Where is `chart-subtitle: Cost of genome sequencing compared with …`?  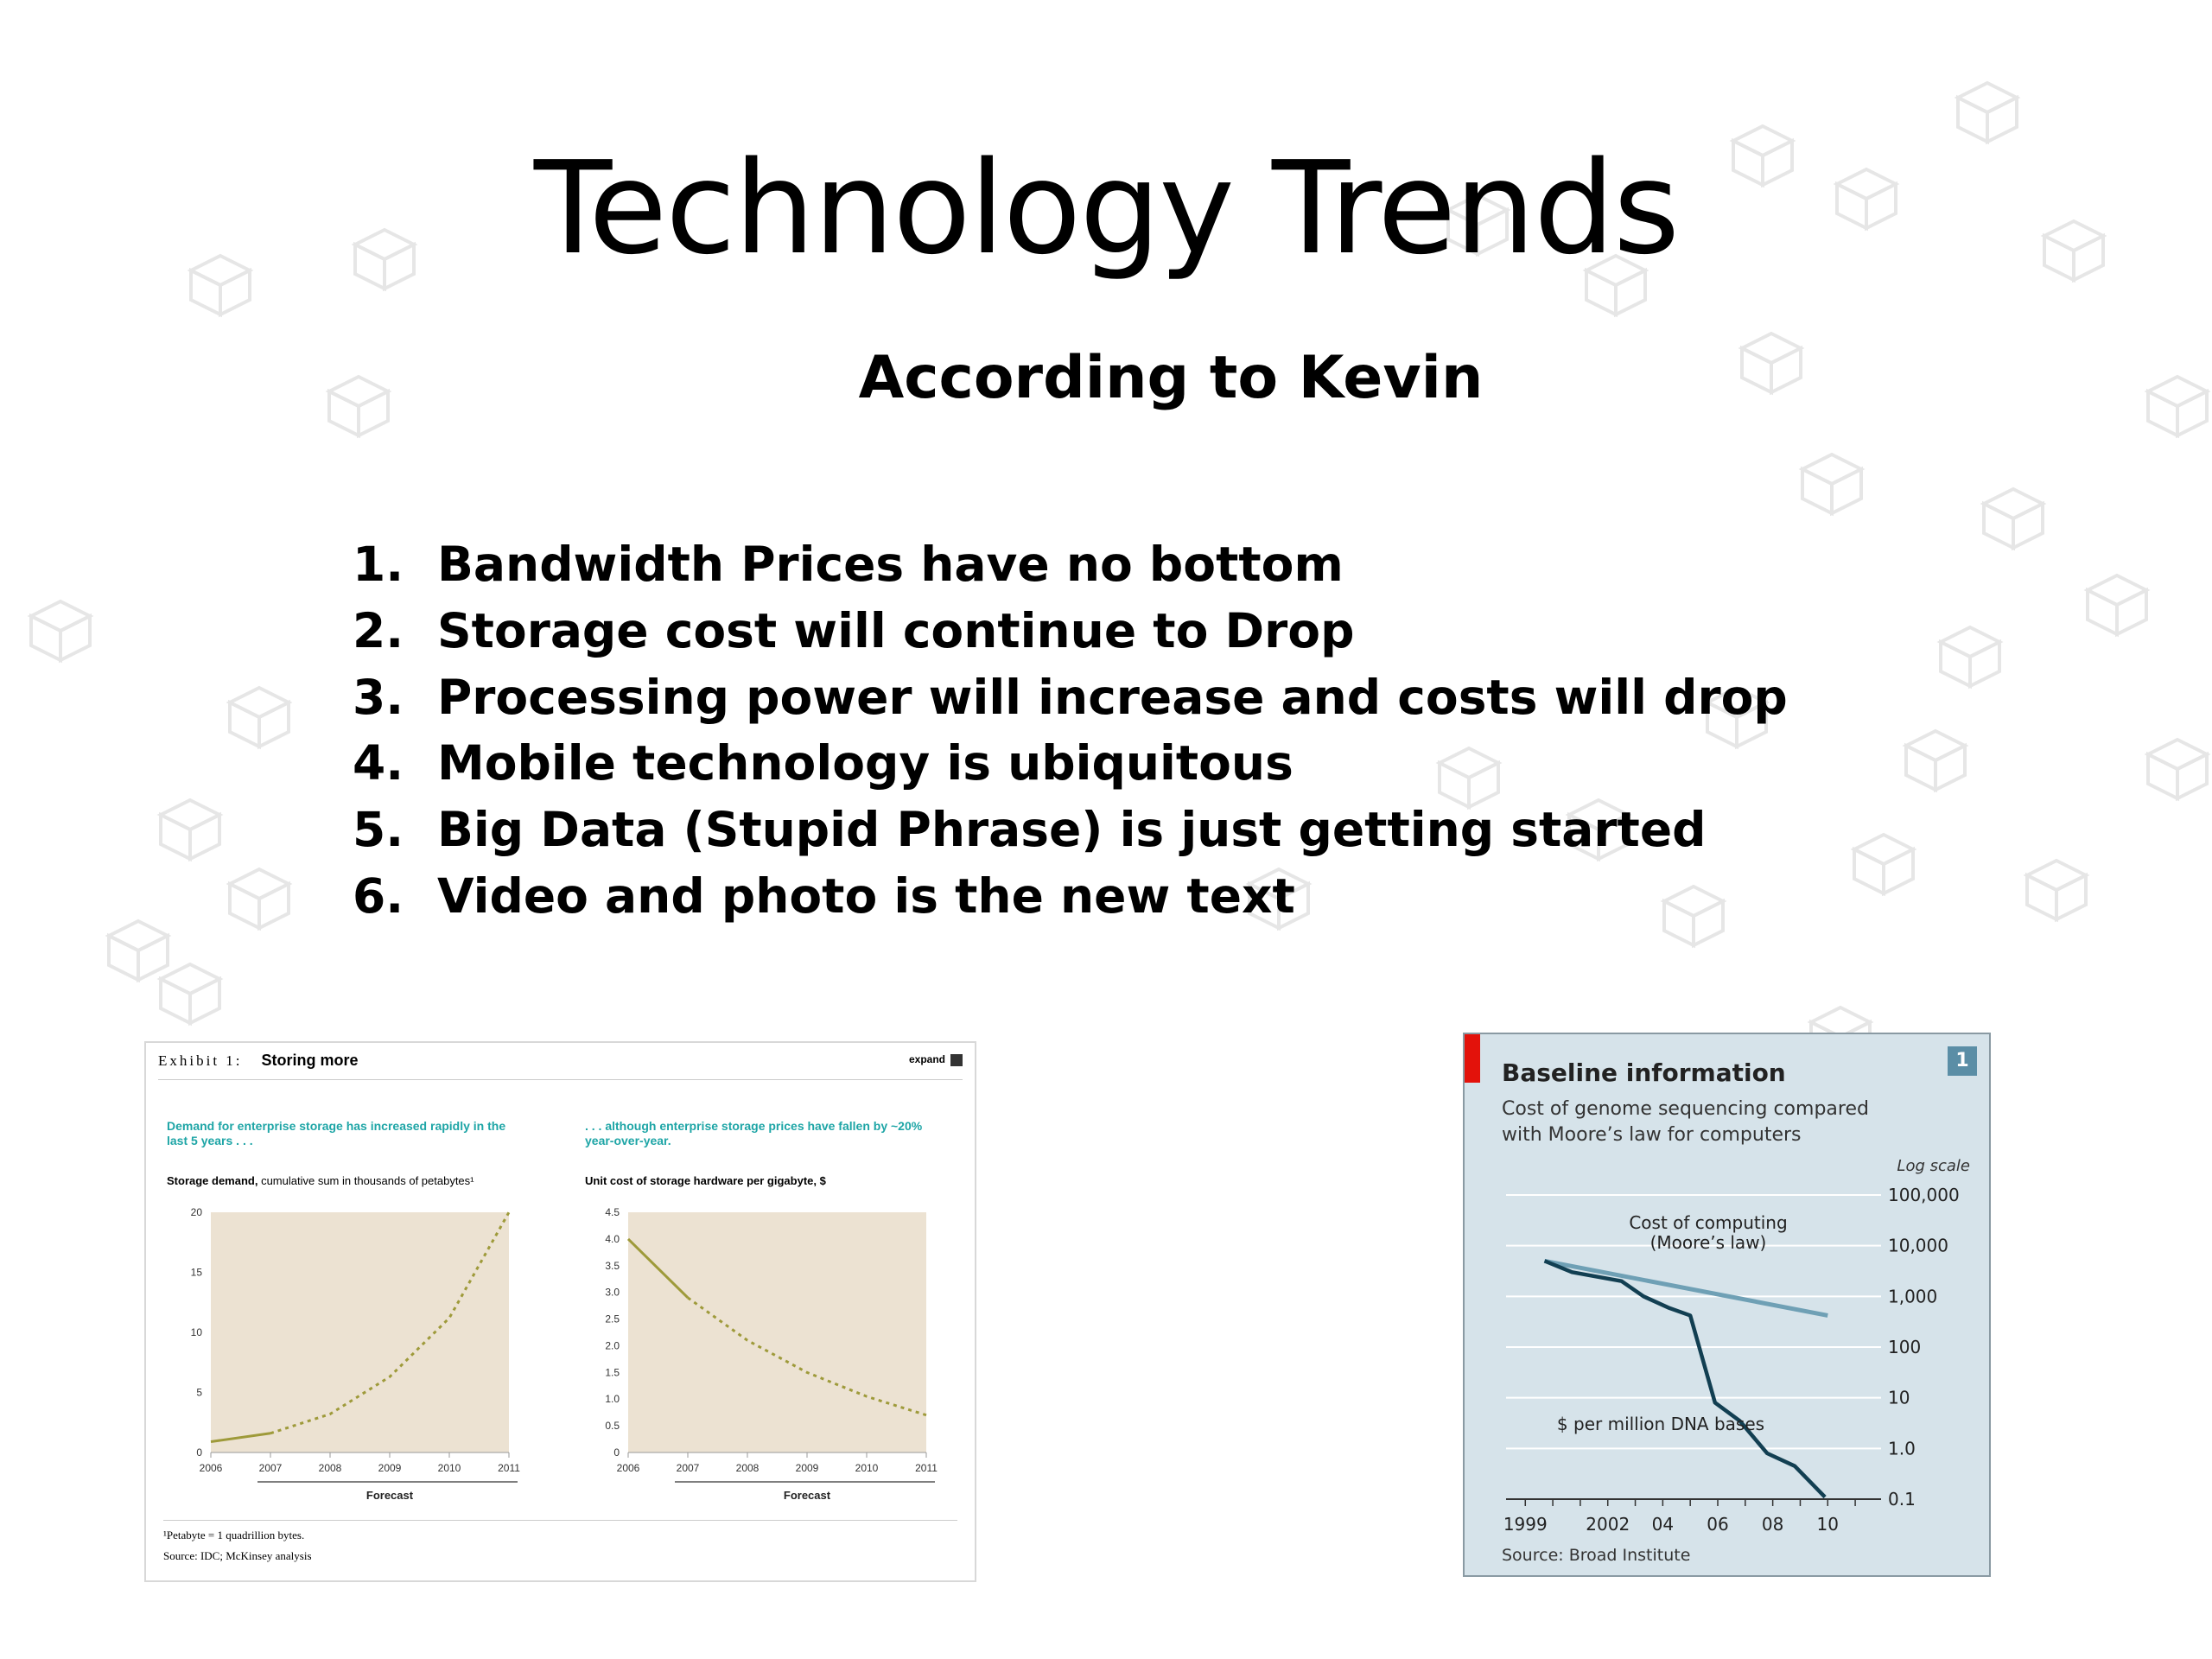 chart-subtitle: Cost of genome sequencing compared with … is located at coordinates (1685, 1122).